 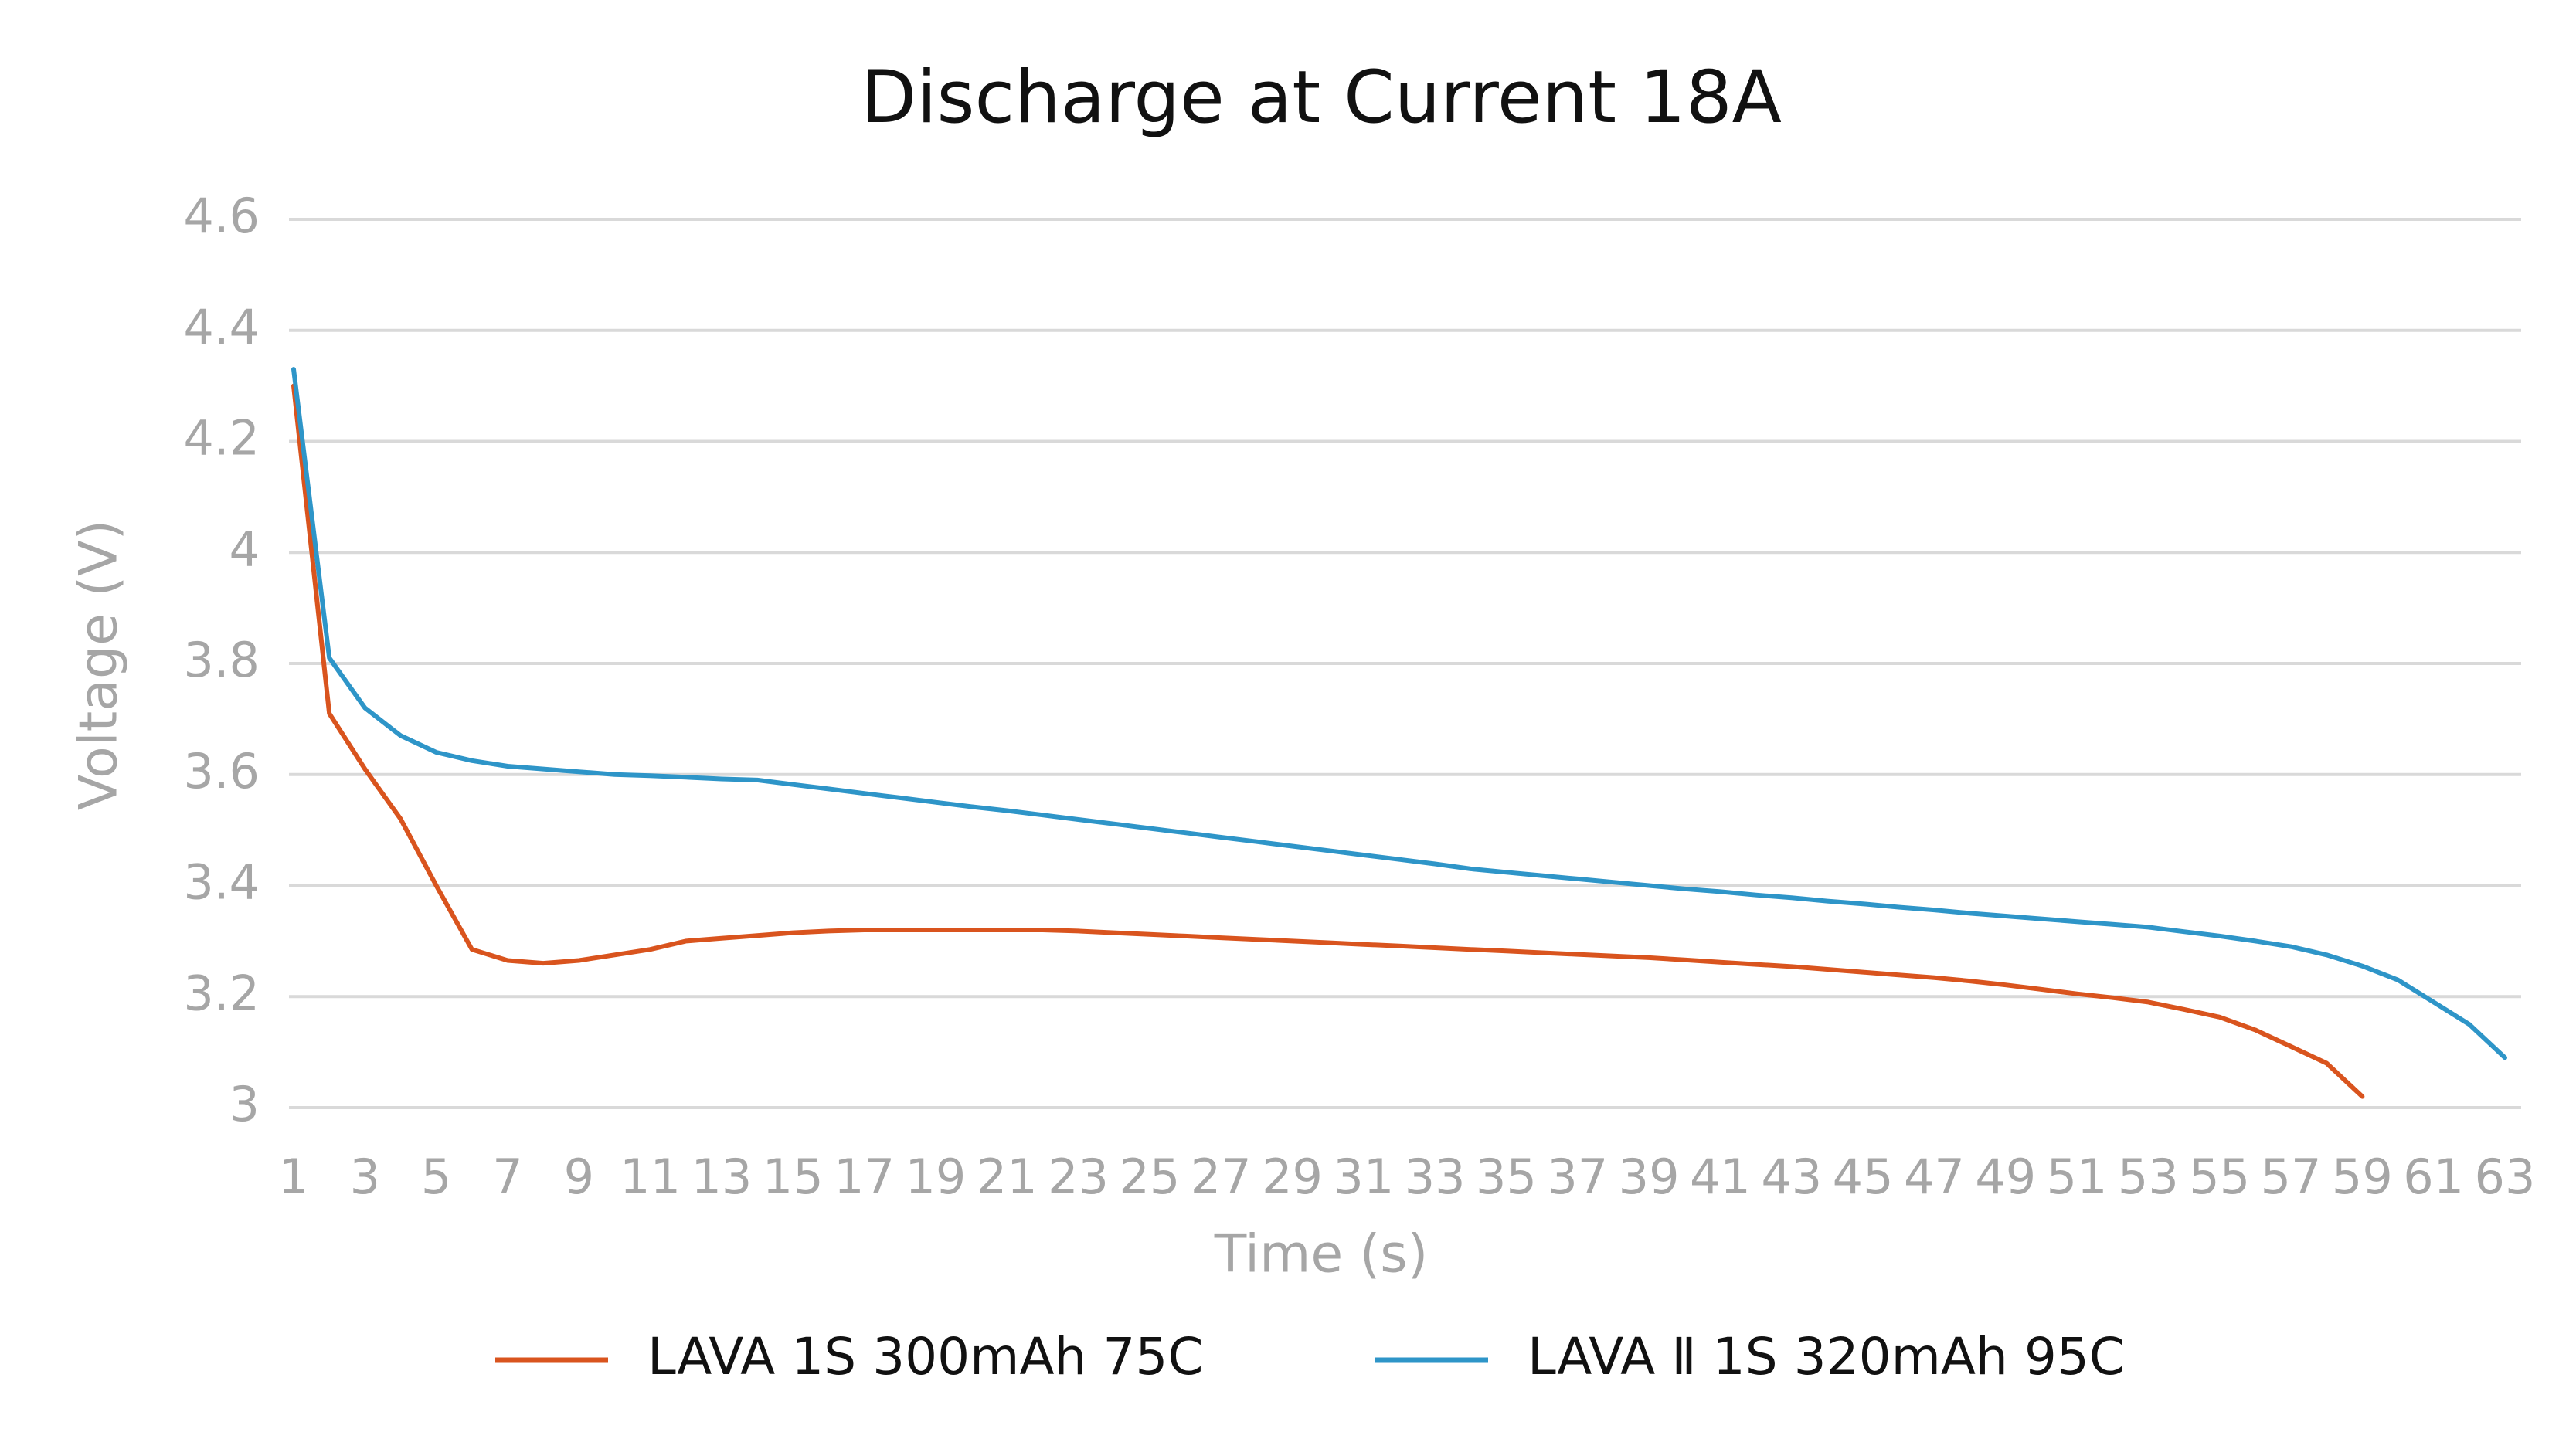 What do you see at coordinates (793, 1177) in the screenshot?
I see `x-tick-label: 15` at bounding box center [793, 1177].